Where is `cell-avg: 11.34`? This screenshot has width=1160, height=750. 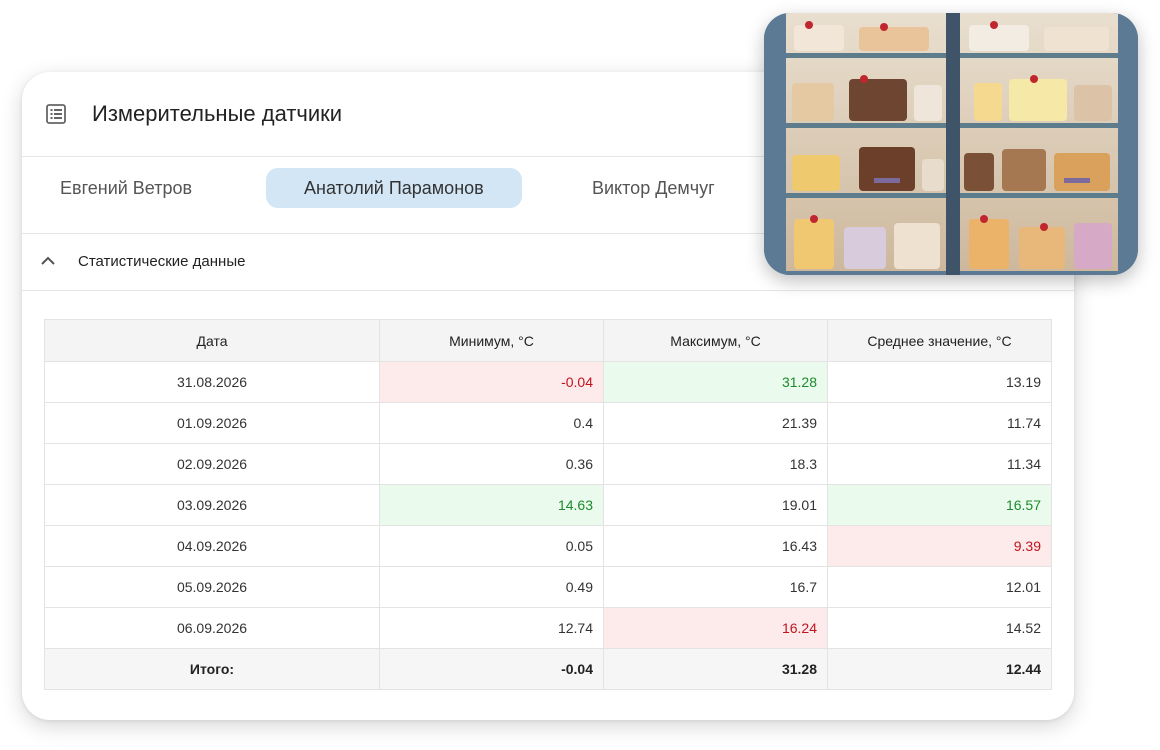
cell-avg: 11.34 is located at coordinates (939, 464).